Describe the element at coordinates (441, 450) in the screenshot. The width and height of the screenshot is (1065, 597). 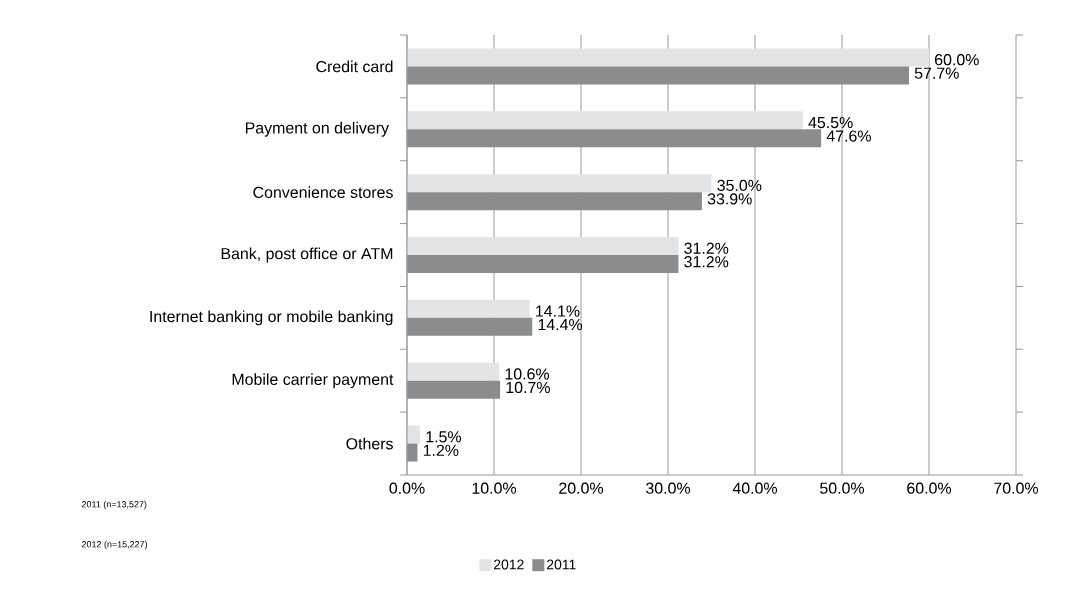
I see `data-label: 1.2%` at that location.